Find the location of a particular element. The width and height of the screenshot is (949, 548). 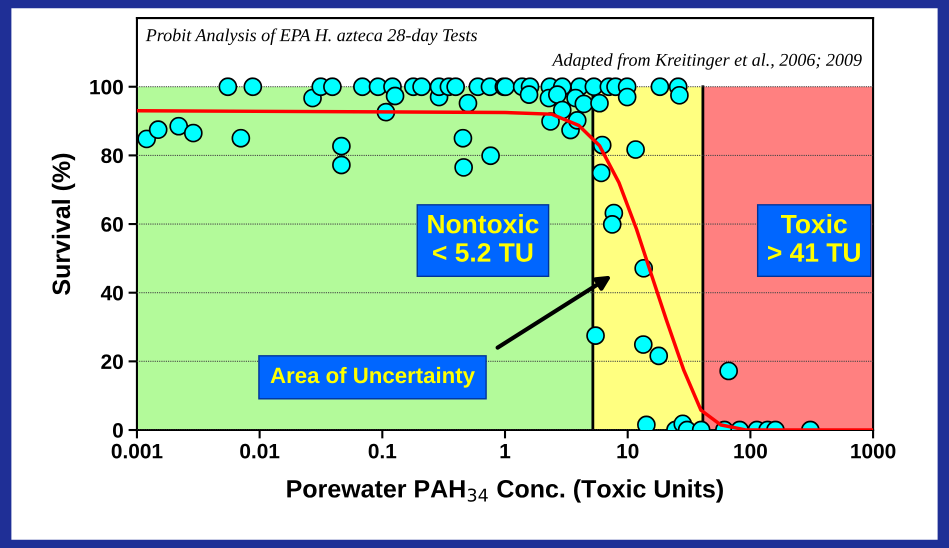

x-tick-label: 1000 is located at coordinates (873, 451).